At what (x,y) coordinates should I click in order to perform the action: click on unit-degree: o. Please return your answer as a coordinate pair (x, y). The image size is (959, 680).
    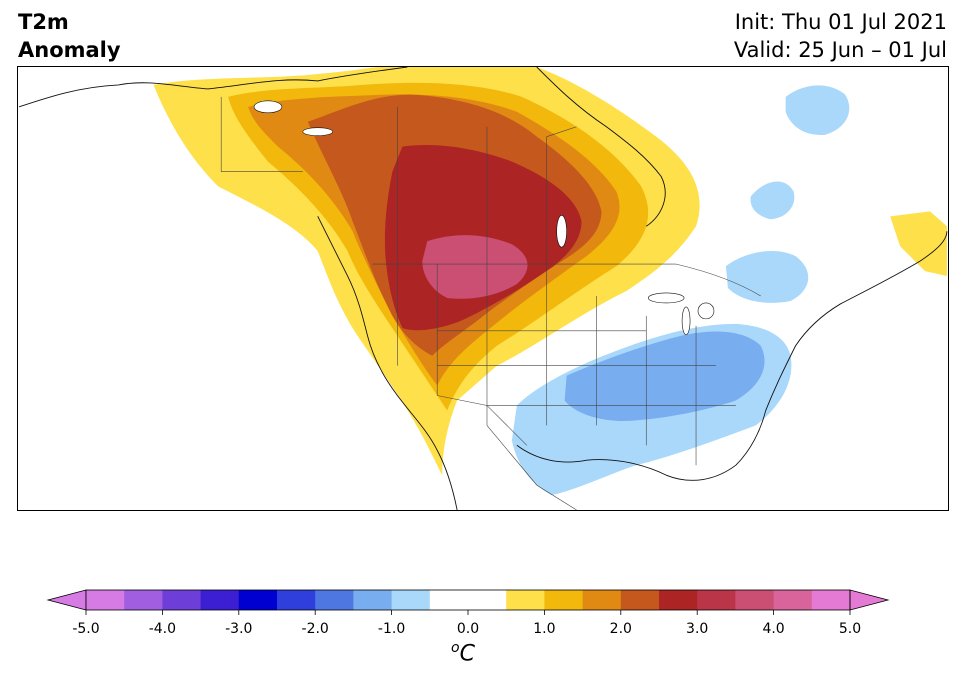
    Looking at the image, I should click on (455, 648).